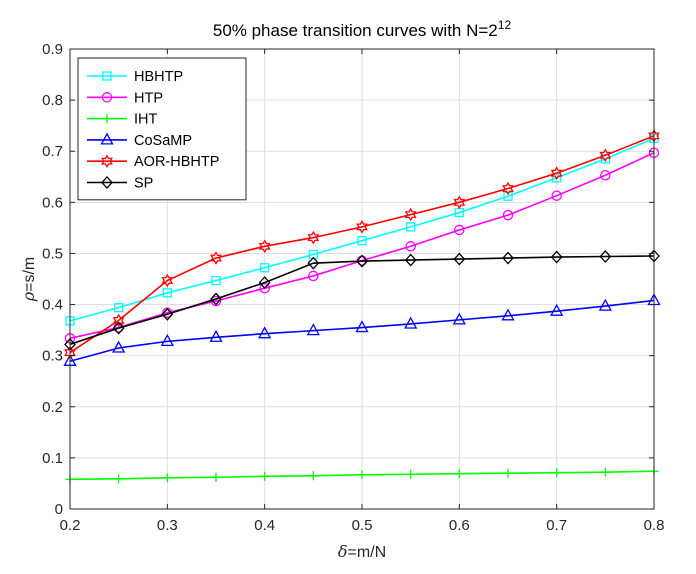 The height and width of the screenshot is (574, 696). I want to click on x-tick-label: 0.2, so click(70, 525).